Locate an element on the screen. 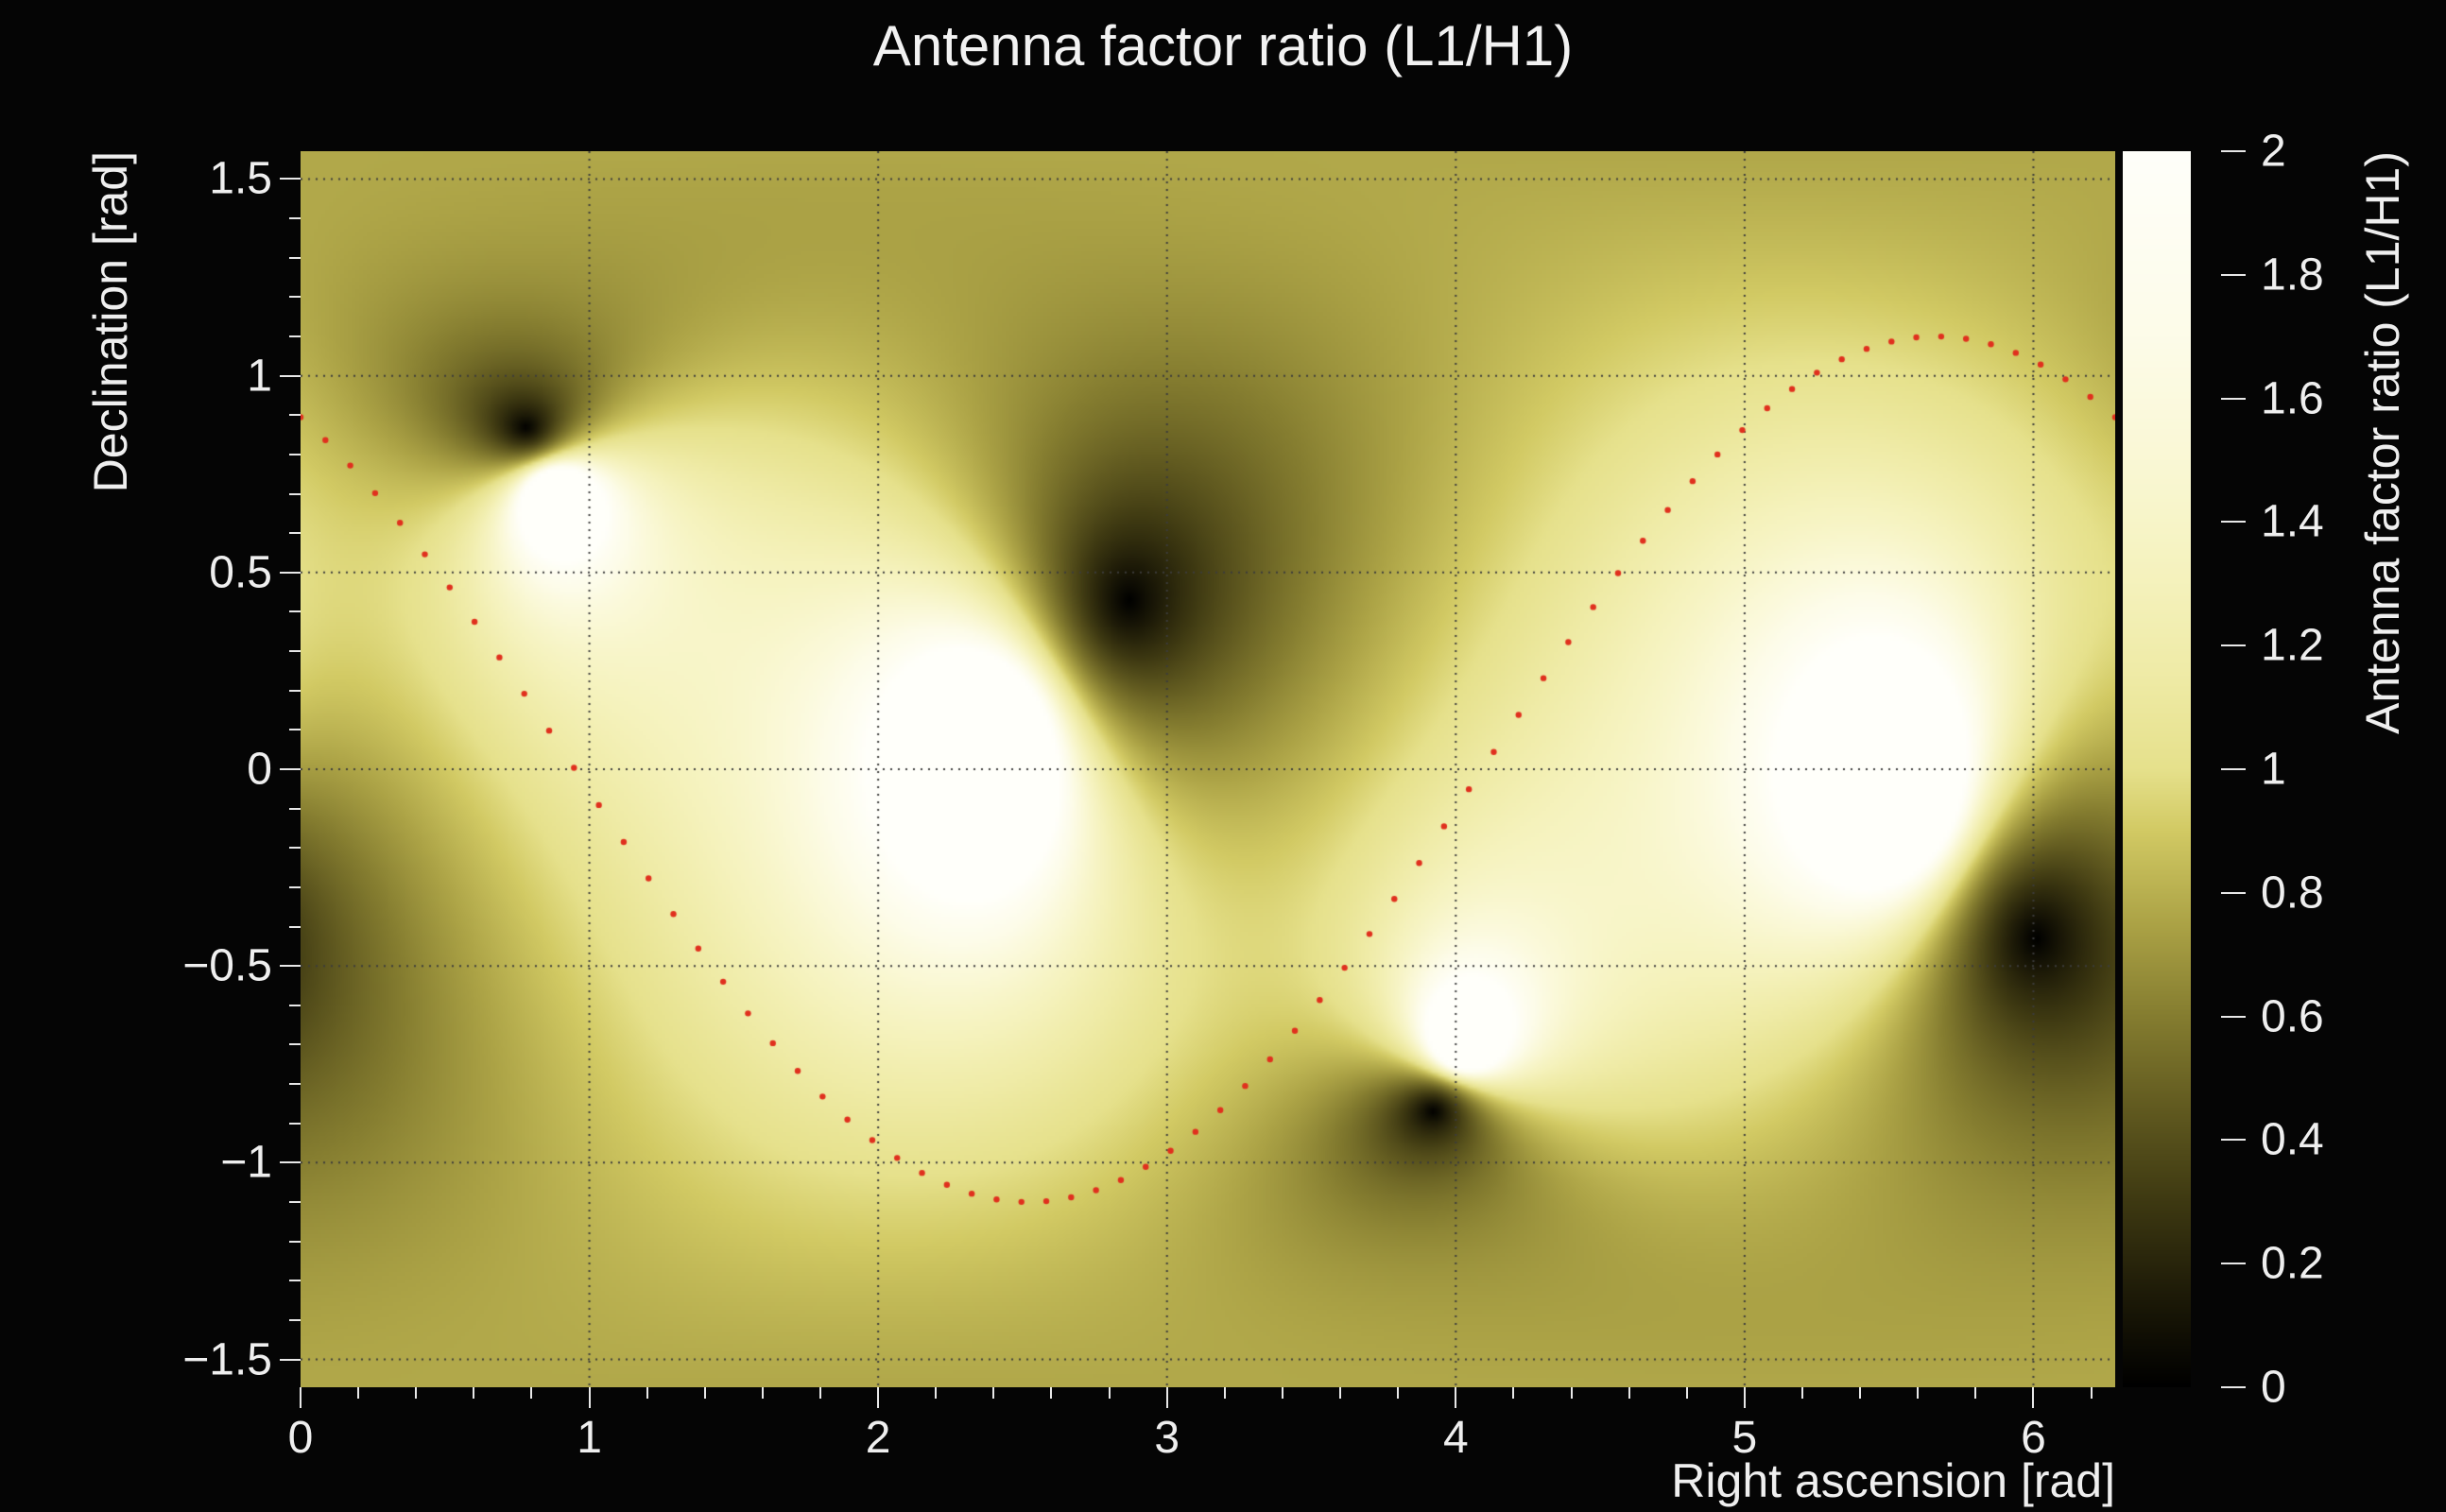 The width and height of the screenshot is (2446, 1512). x-tick-label: 4 is located at coordinates (1456, 1438).